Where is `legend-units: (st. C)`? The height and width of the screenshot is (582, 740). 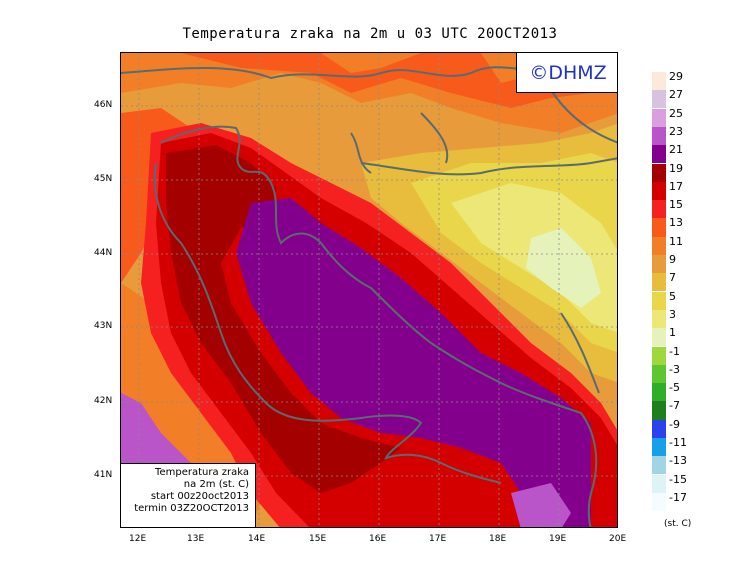 legend-units: (st. C) is located at coordinates (678, 524).